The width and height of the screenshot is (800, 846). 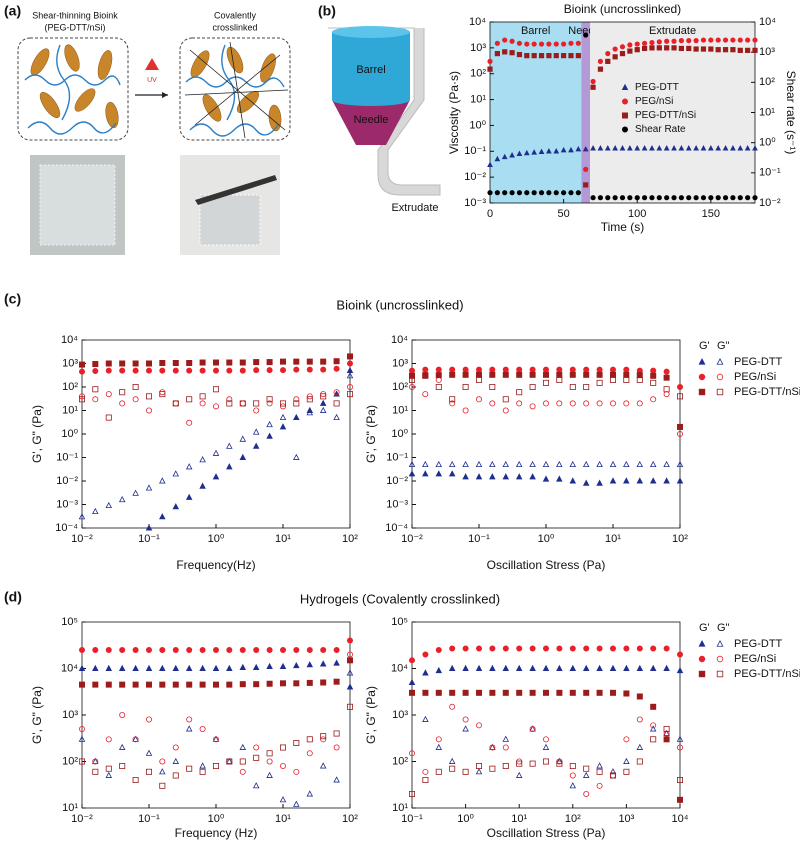 I want to click on panel-label: (d), so click(x=13, y=597).